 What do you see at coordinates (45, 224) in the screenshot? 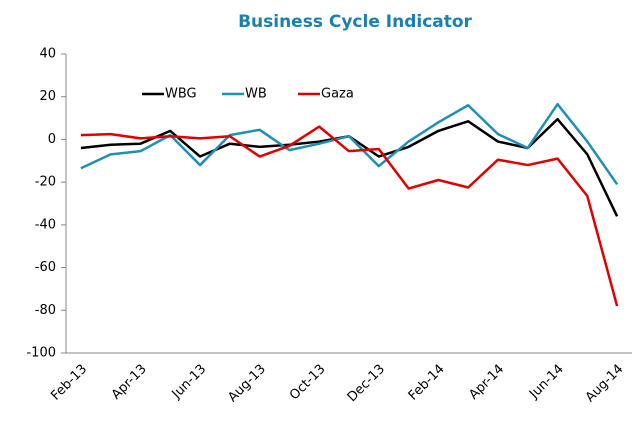
I see `y-tick-label: -40` at bounding box center [45, 224].